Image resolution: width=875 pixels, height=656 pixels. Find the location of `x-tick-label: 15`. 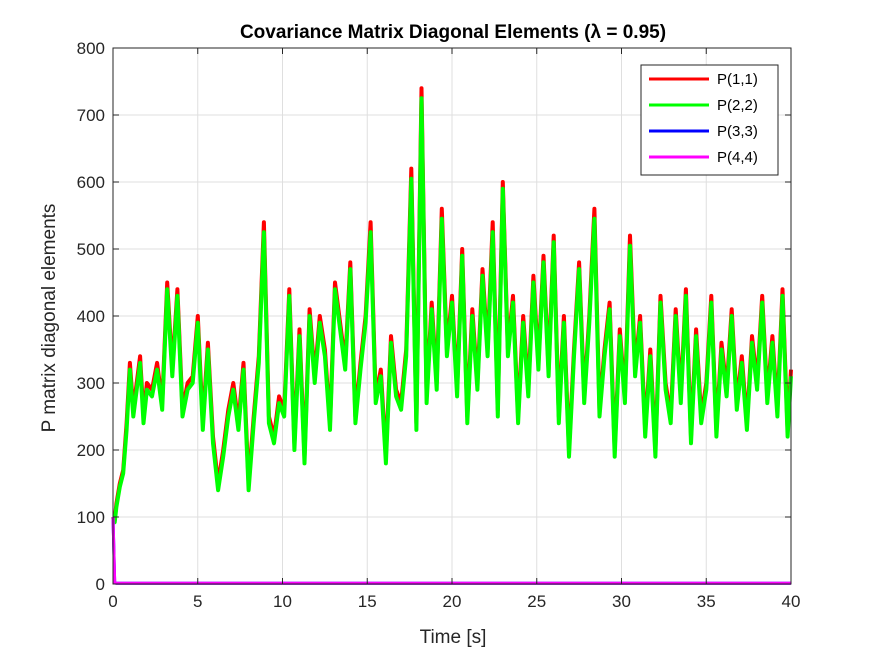

x-tick-label: 15 is located at coordinates (367, 601).